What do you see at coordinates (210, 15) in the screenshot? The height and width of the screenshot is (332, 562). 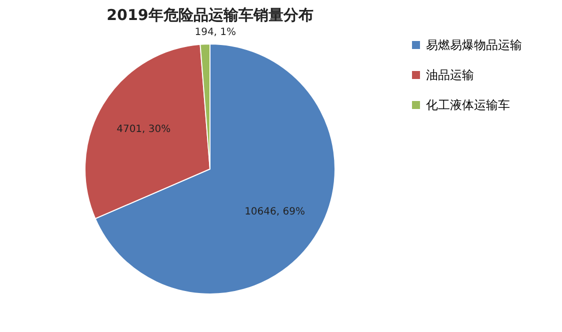 I see `chart-title: 2019年危险品运输车销量分布` at bounding box center [210, 15].